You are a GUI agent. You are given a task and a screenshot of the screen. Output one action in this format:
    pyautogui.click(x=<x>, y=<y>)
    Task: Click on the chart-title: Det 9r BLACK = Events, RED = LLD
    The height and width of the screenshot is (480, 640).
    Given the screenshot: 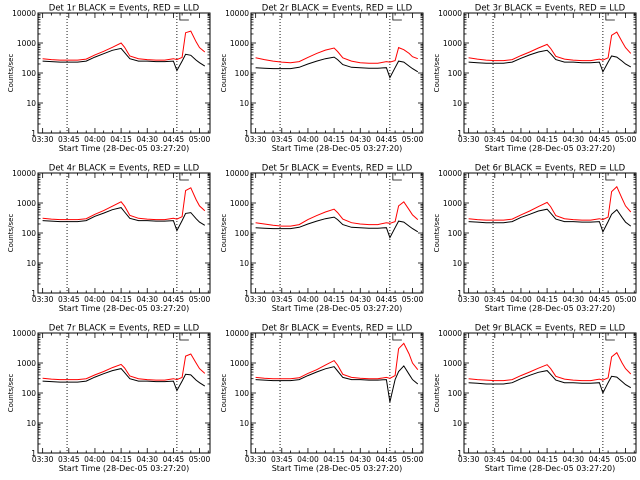 What is the action you would take?
    pyautogui.click(x=550, y=329)
    